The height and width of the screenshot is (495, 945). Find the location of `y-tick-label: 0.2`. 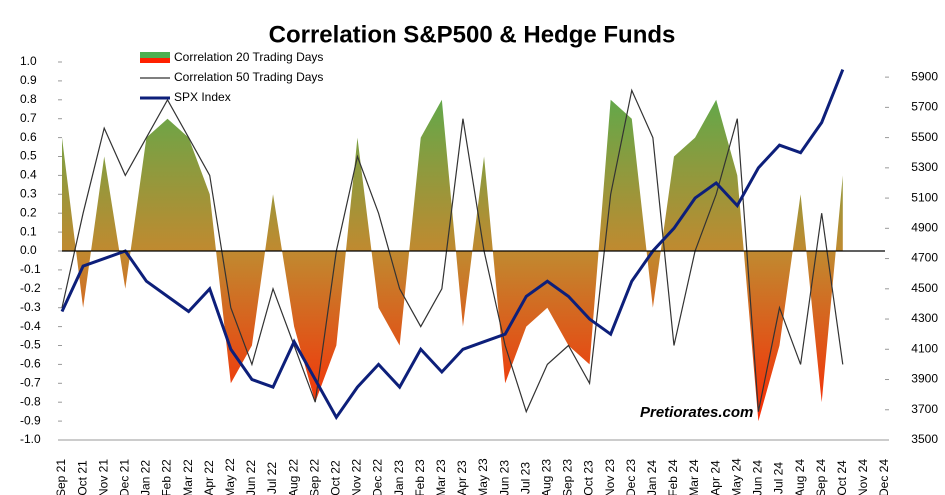

y-tick-label: 0.2 is located at coordinates (28, 212).